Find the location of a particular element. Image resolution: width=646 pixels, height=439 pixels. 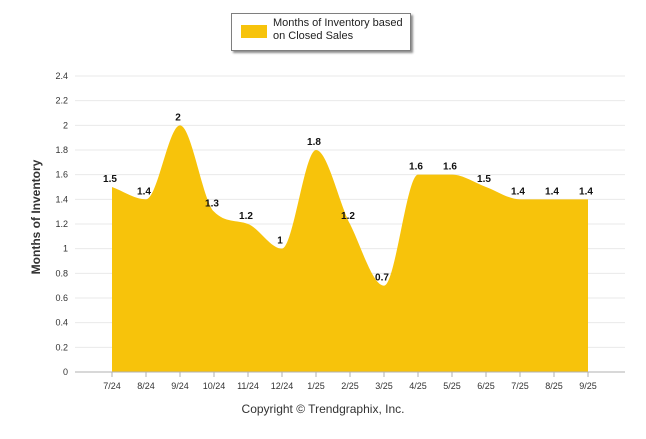

x-tick-label: 5/25 is located at coordinates (452, 386).